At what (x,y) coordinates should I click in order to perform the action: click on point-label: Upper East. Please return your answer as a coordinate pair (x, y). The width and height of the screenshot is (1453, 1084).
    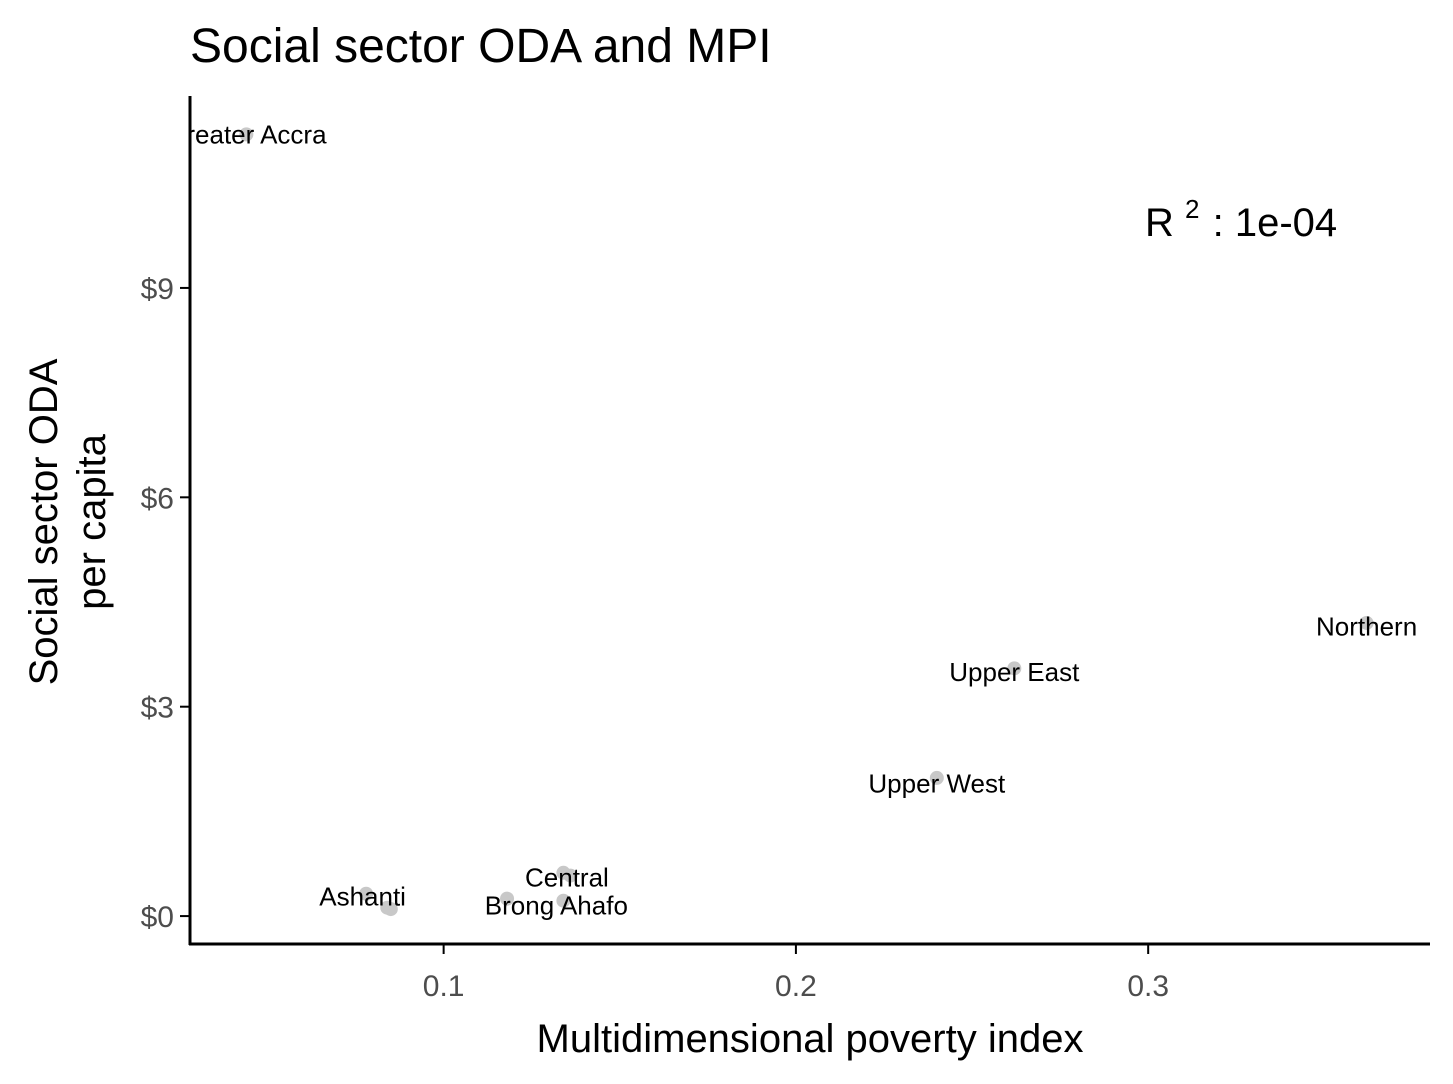
    Looking at the image, I should click on (1014, 672).